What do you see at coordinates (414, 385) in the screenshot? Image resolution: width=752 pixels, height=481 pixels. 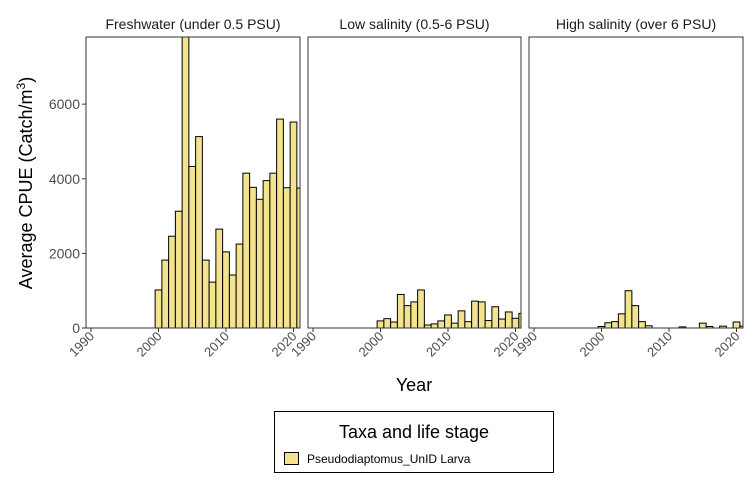 I see `x-axis-title: Year` at bounding box center [414, 385].